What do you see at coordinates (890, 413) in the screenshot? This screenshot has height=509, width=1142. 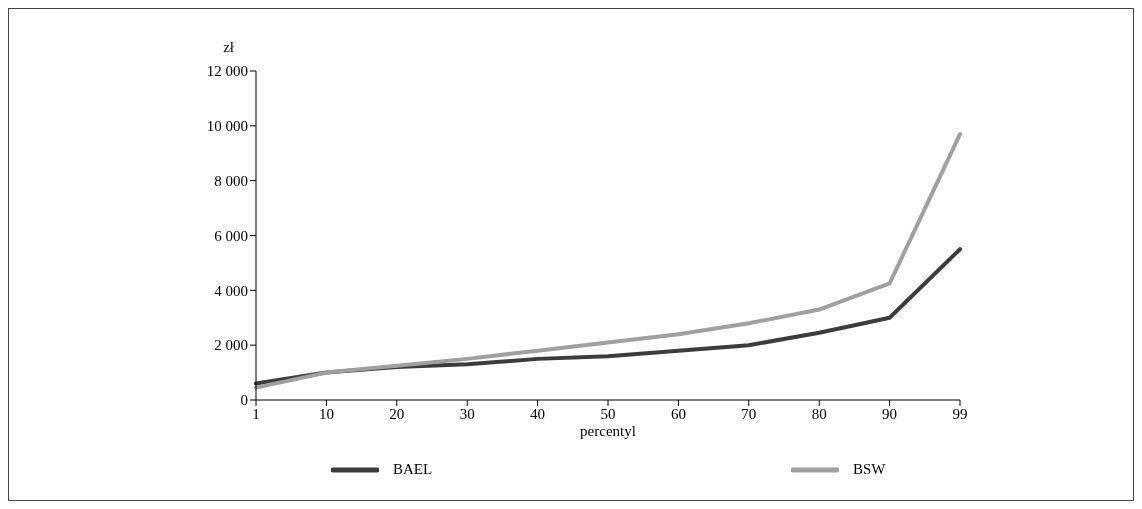 I see `x-tick-label: 90` at bounding box center [890, 413].